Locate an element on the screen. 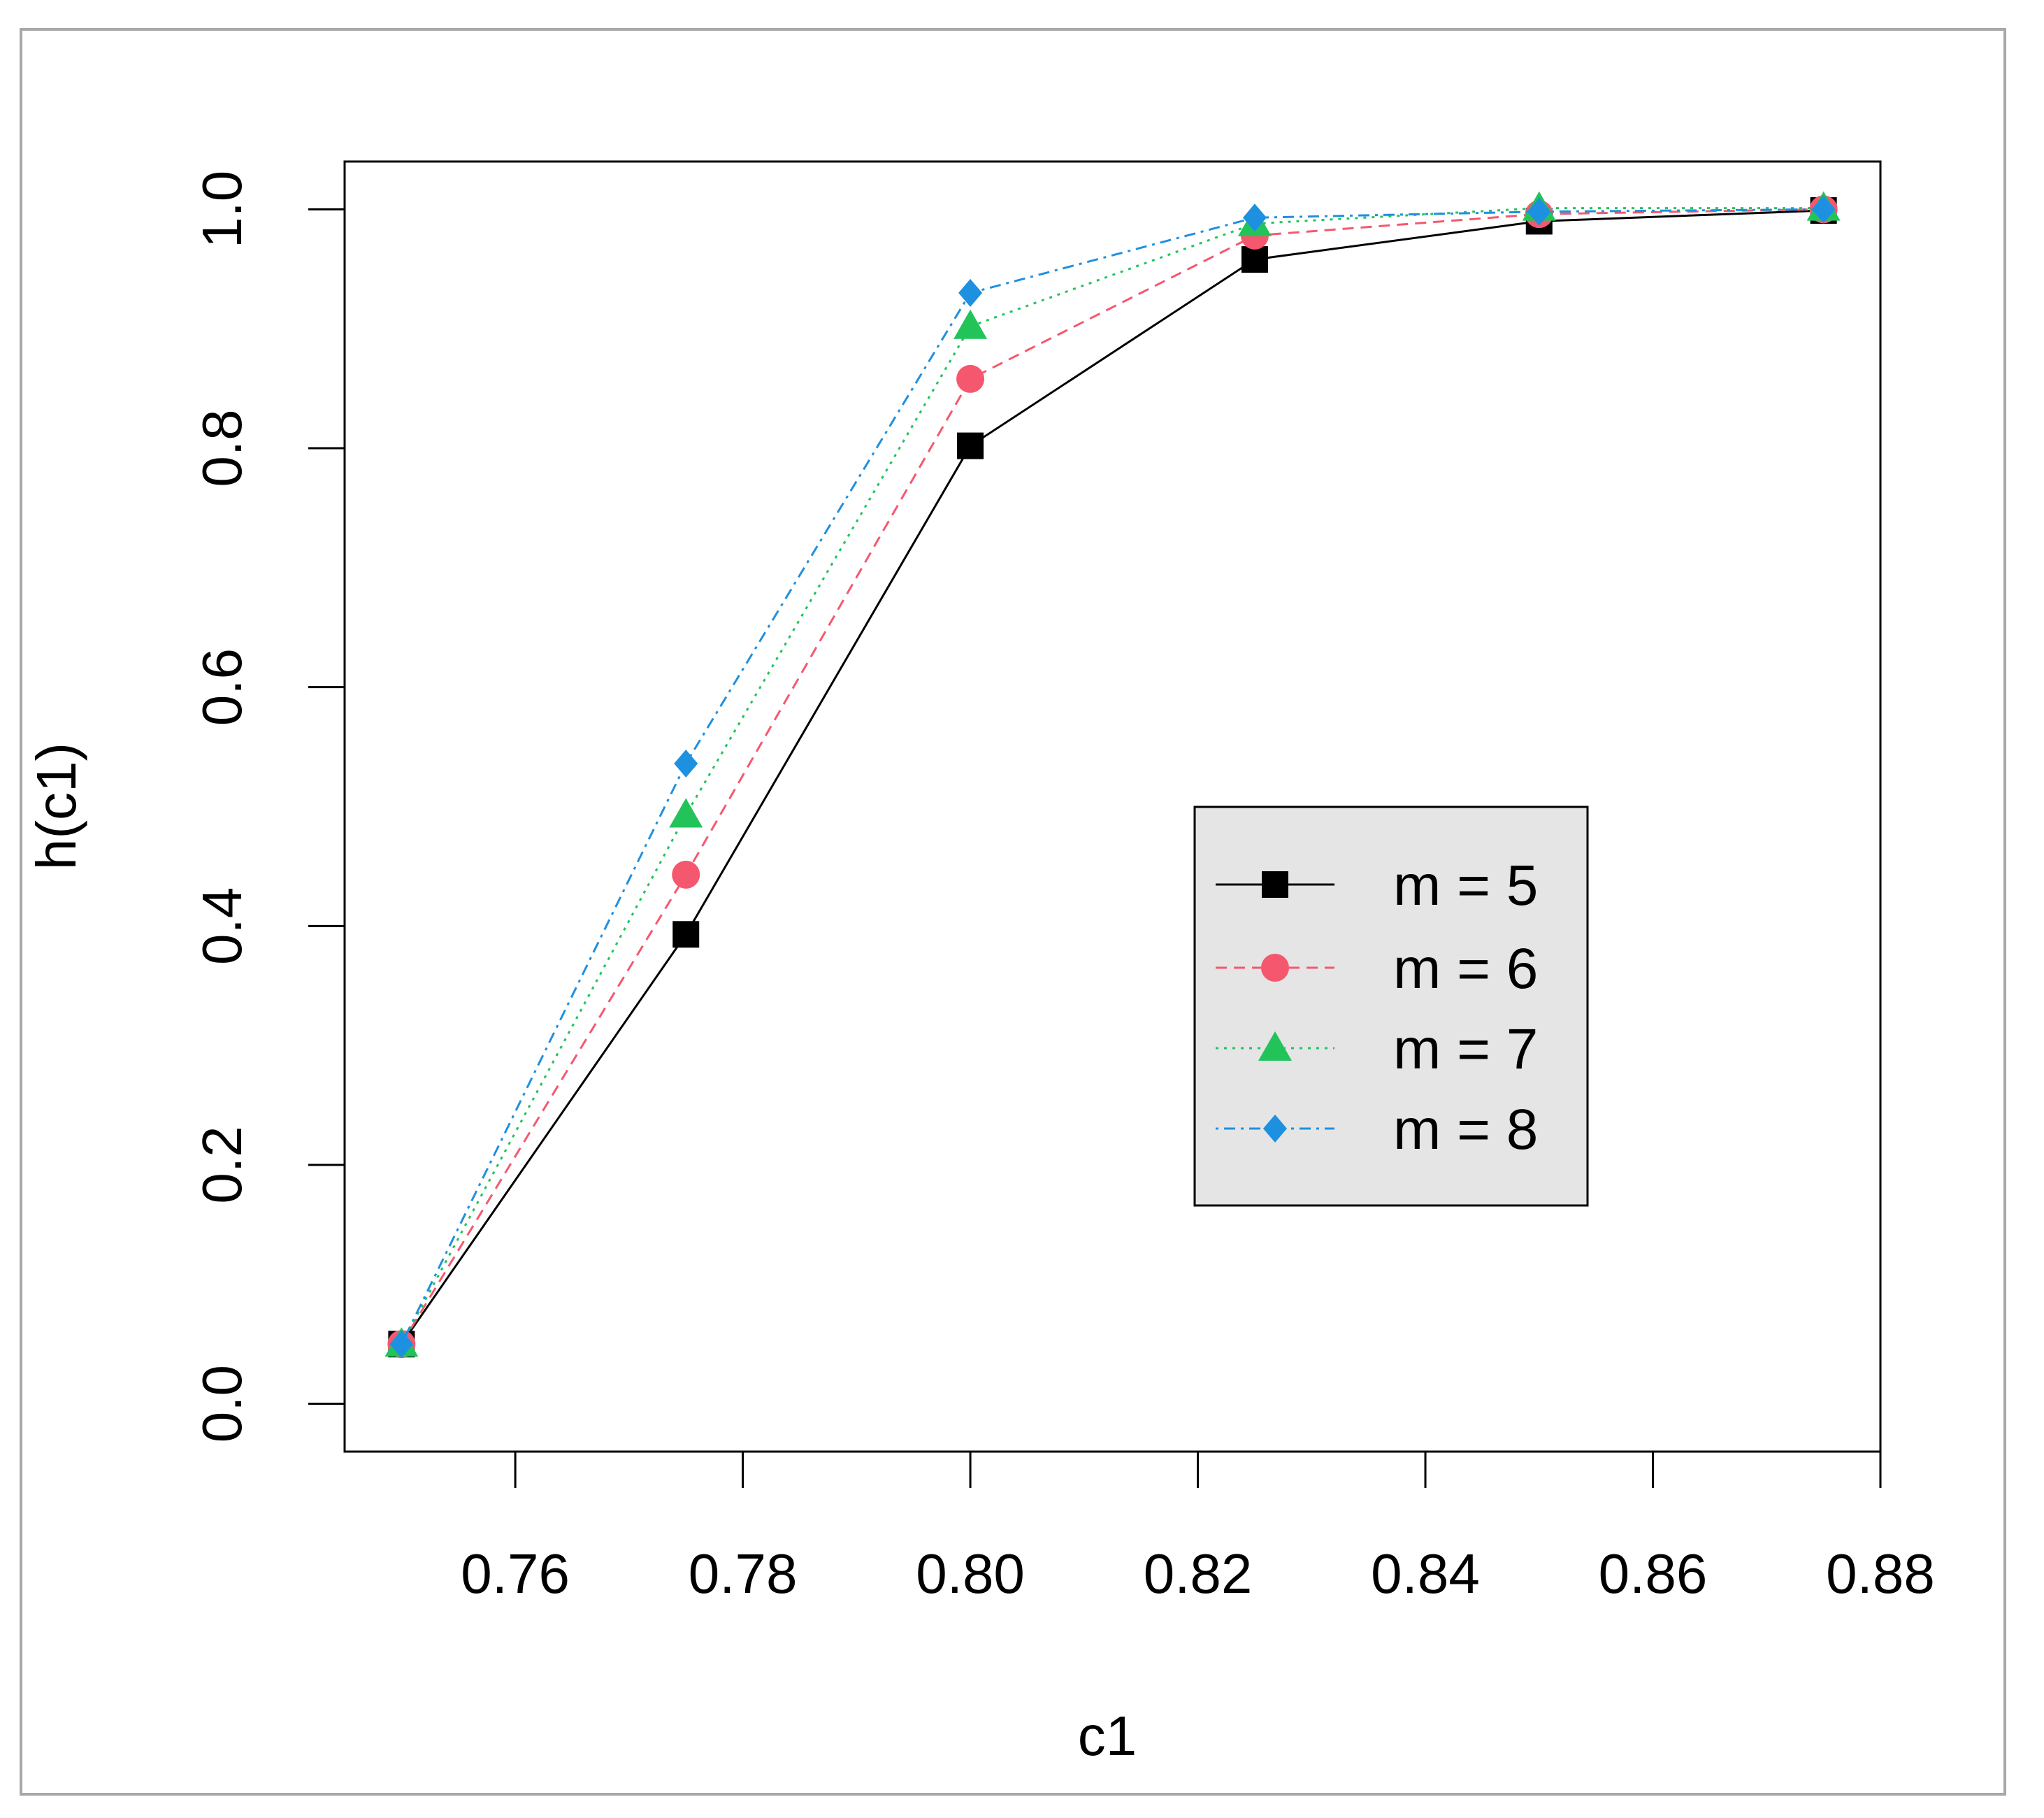  y-tick-label: 0.2 is located at coordinates (222, 1164).